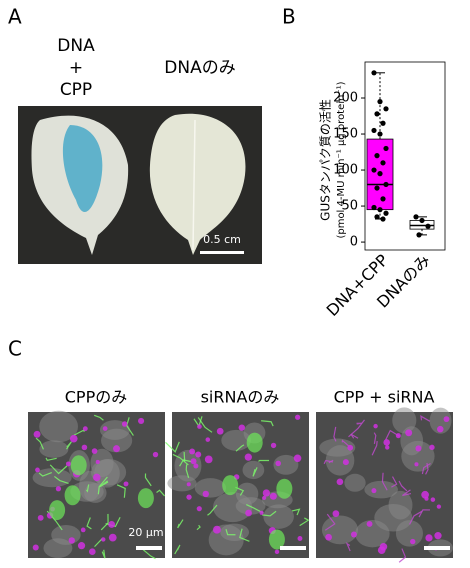  Describe the element at coordinates (349, 206) in the screenshot. I see `y-tick-label: 50` at that location.